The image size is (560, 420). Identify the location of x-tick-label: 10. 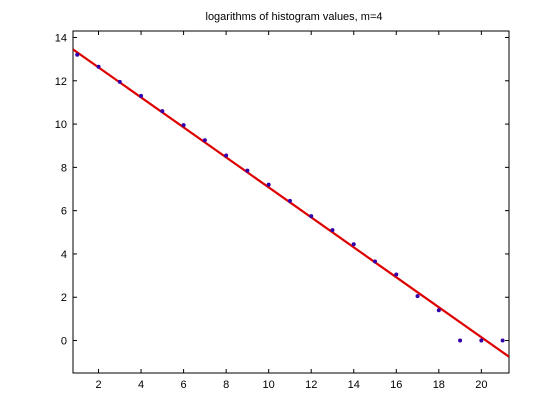
(269, 385).